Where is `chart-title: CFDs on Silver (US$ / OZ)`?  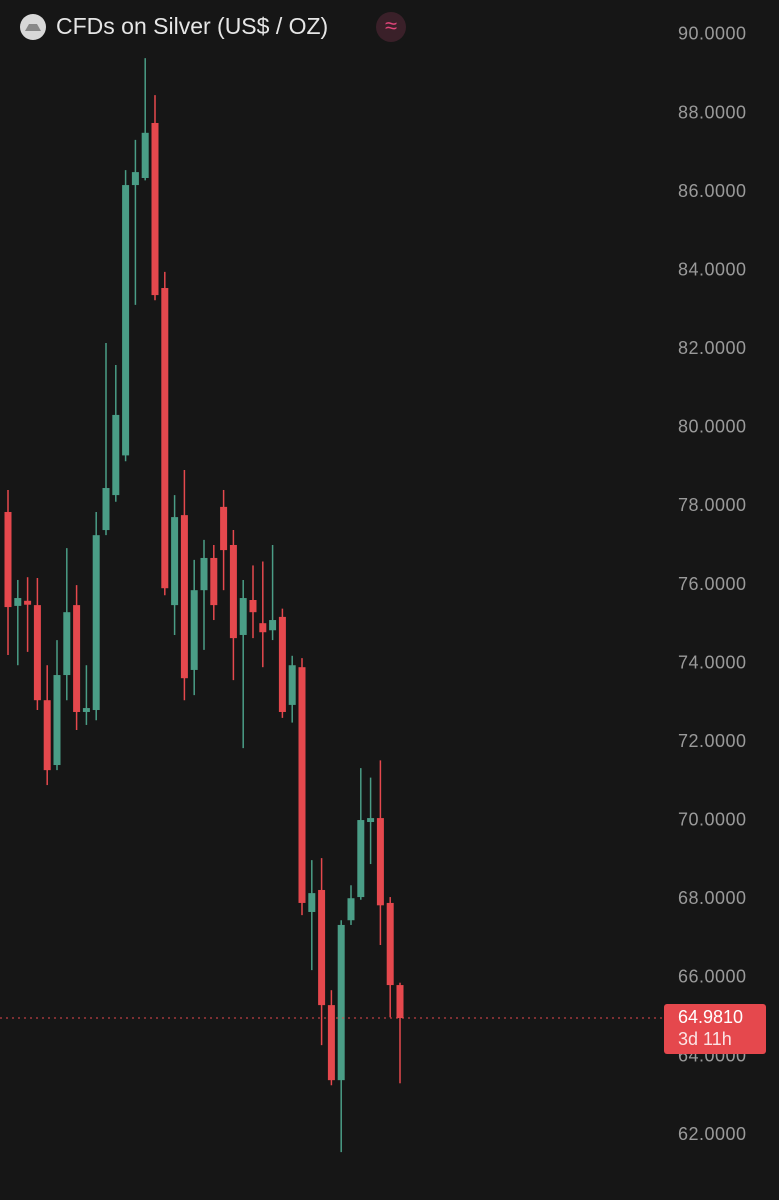 chart-title: CFDs on Silver (US$ / OZ) is located at coordinates (192, 26).